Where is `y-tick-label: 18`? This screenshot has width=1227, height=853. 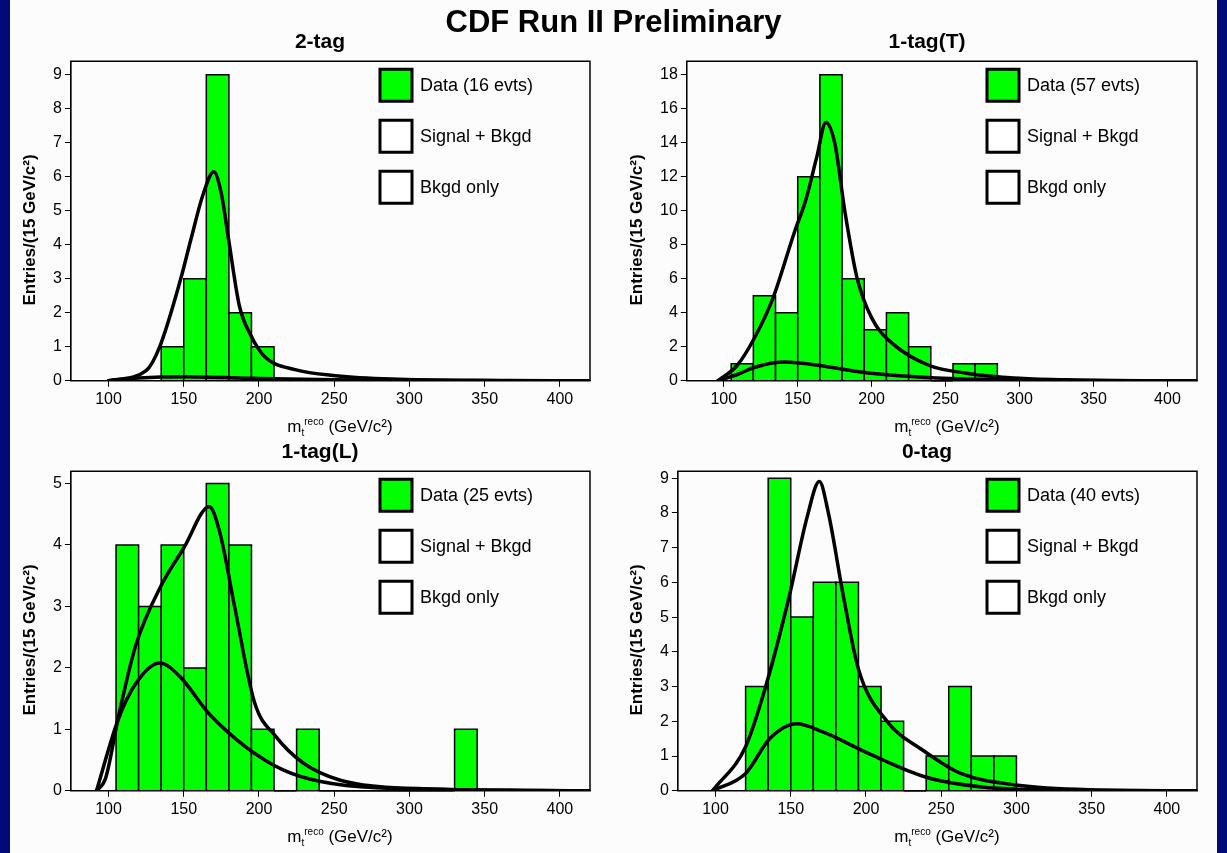 y-tick-label: 18 is located at coordinates (669, 74).